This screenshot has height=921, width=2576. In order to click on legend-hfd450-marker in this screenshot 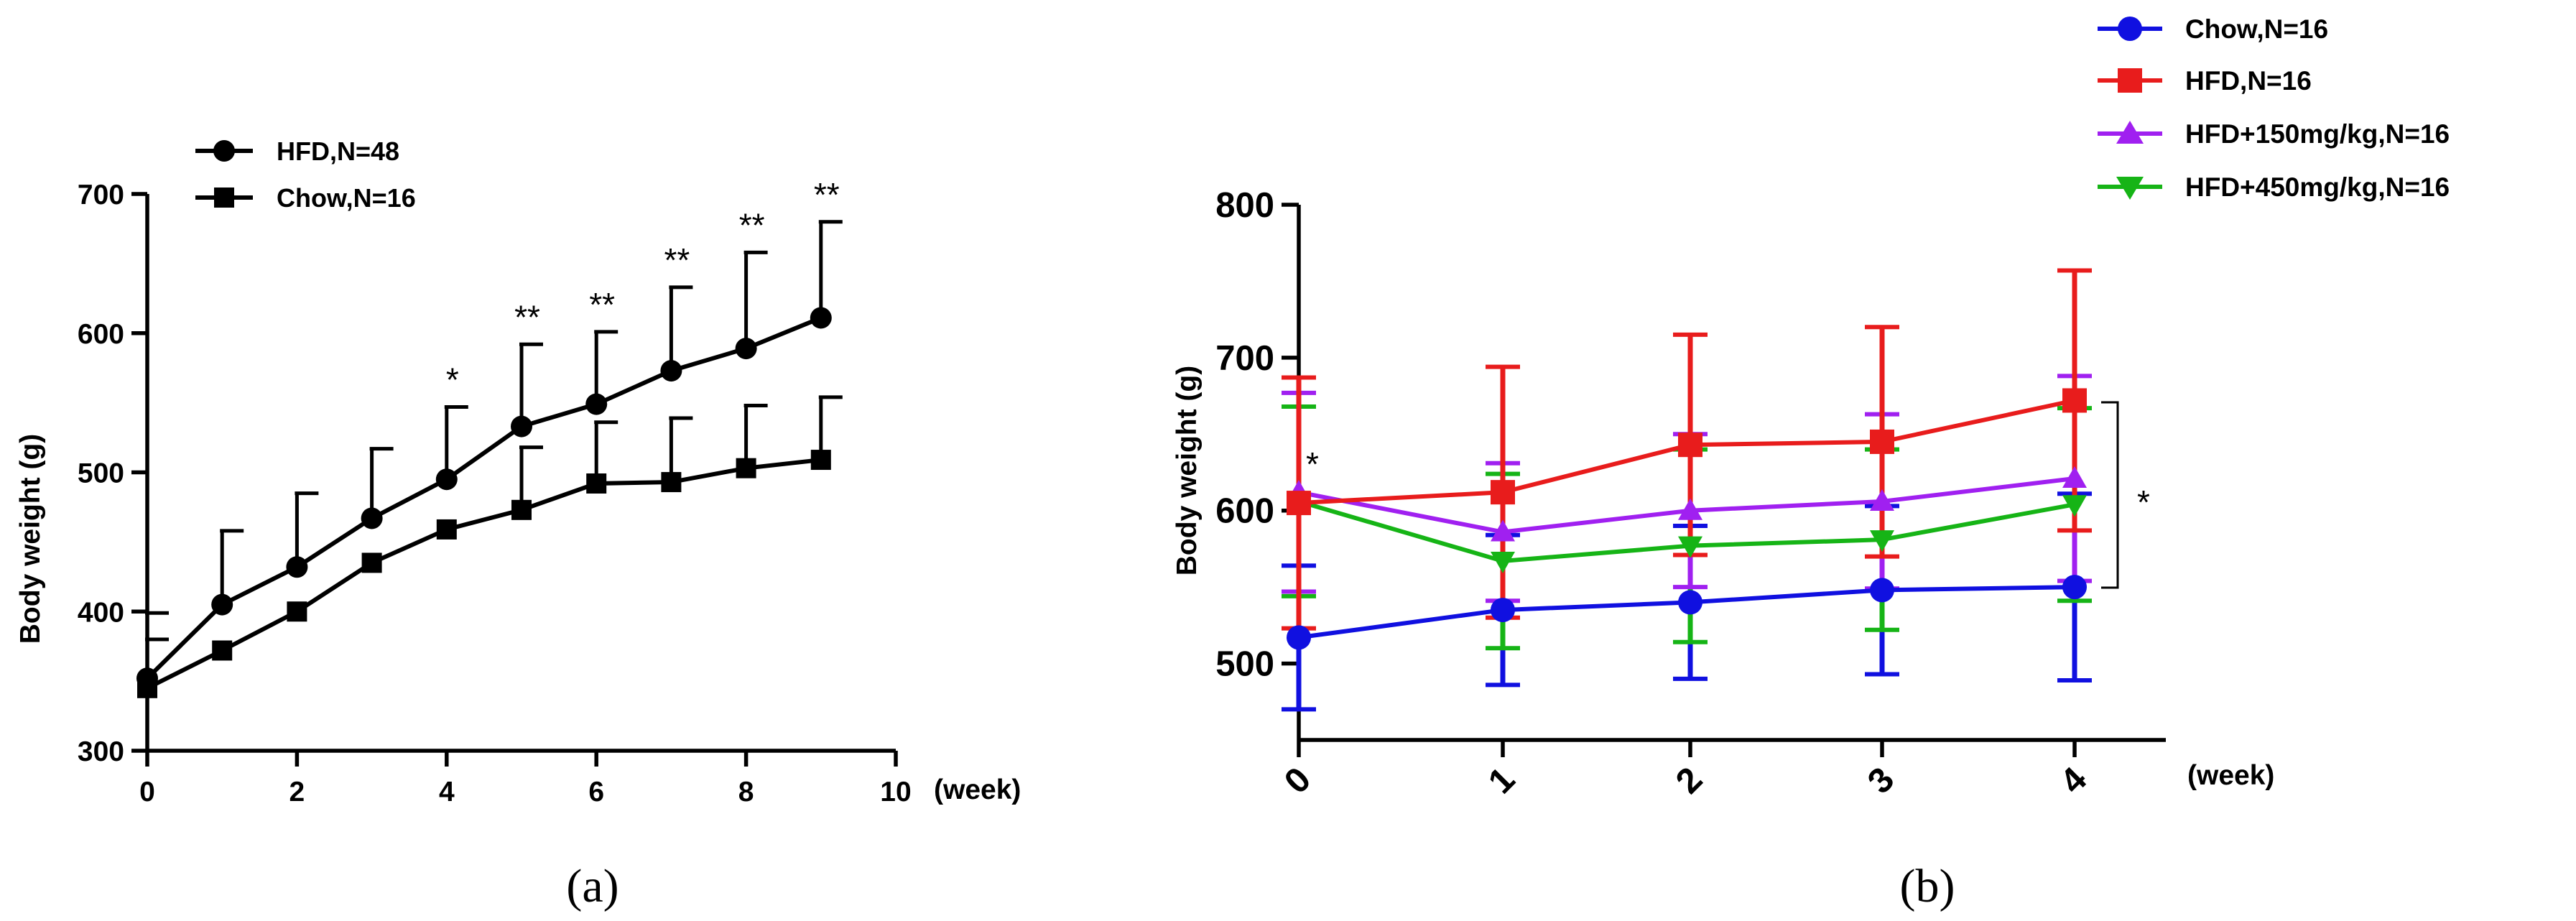, I will do `click(2130, 189)`.